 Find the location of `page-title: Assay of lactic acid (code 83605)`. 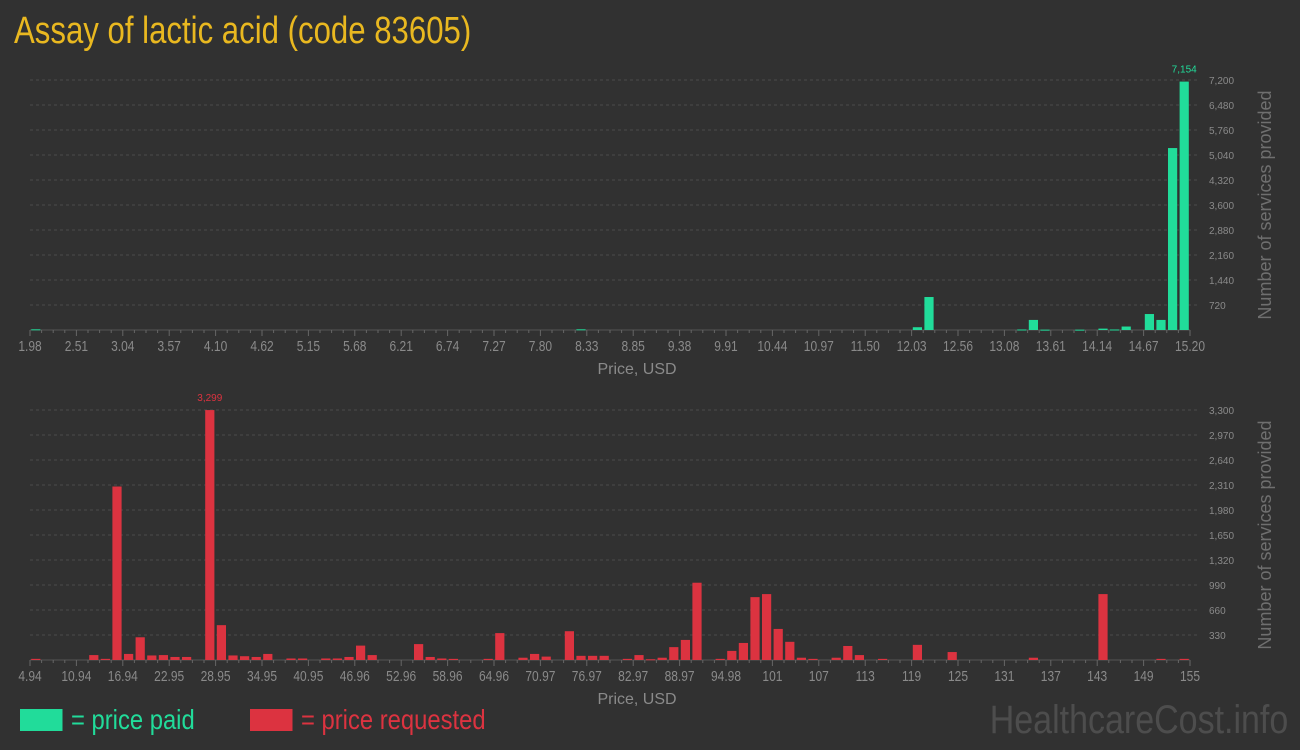

page-title: Assay of lactic acid (code 83605) is located at coordinates (243, 31).